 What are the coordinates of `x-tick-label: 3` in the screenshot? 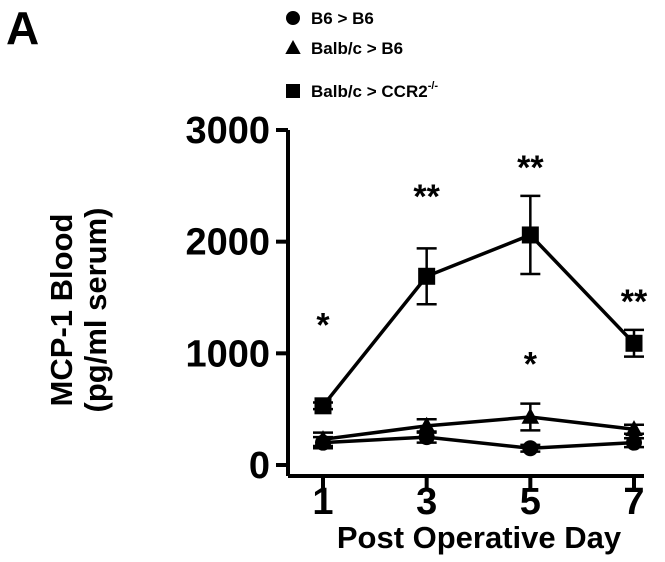 It's located at (426, 502).